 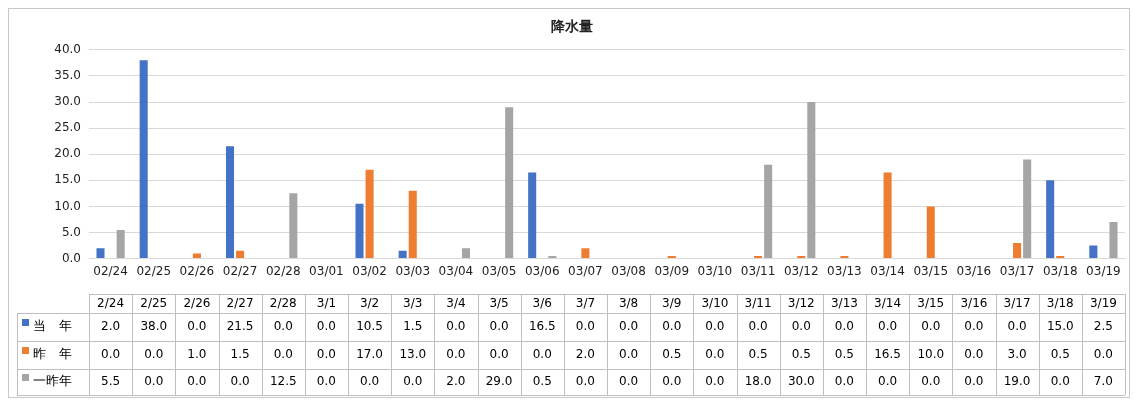 What do you see at coordinates (240, 302) in the screenshot?
I see `text: 2/27` at bounding box center [240, 302].